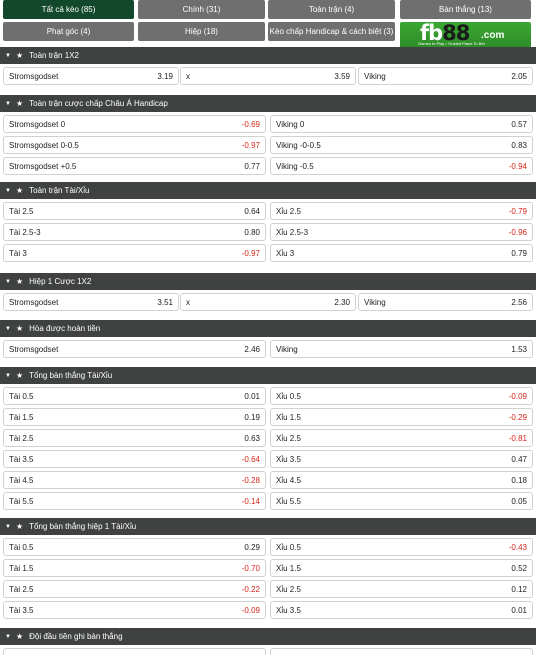 This screenshot has width=536, height=655. Describe the element at coordinates (268, 281) in the screenshot. I see `section-header: ▼ ★ Hiệp 1 Cược 1X2` at that location.